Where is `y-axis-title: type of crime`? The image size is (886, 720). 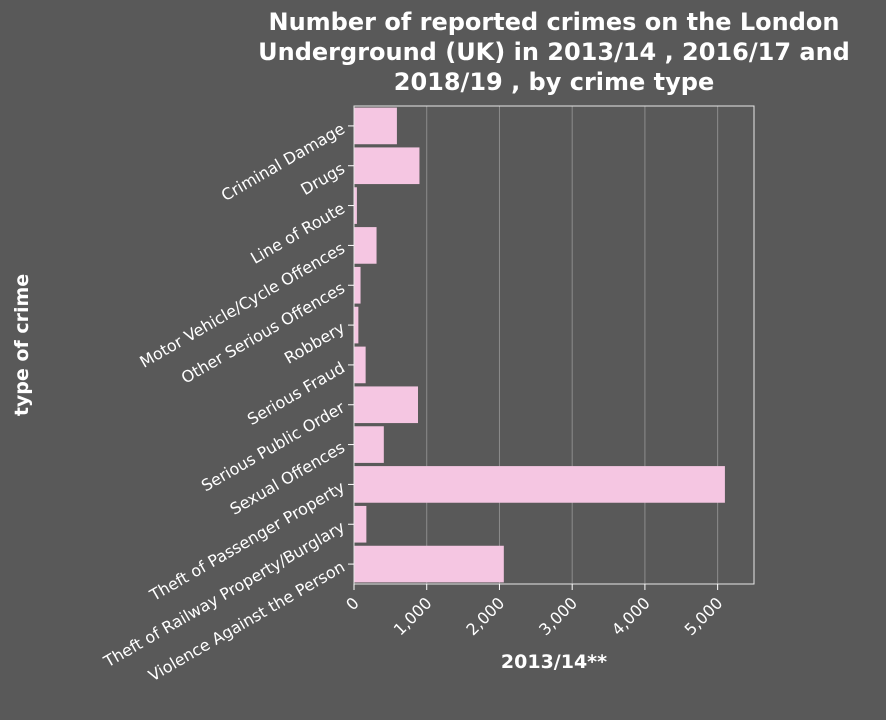 y-axis-title: type of crime is located at coordinates (22, 345).